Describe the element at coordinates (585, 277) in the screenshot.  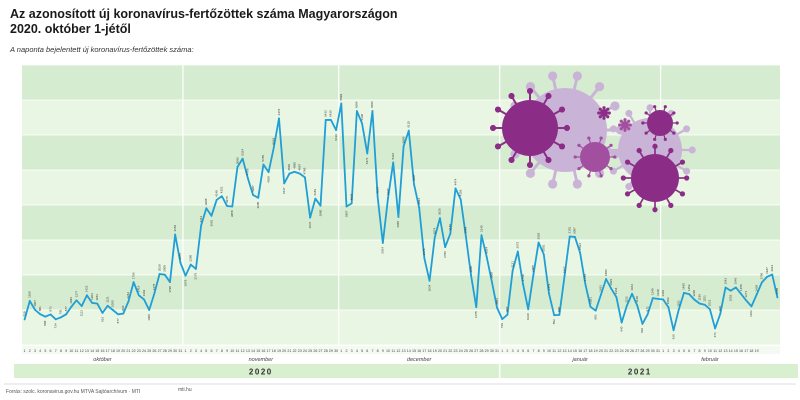
I see `data-label: 1744` at that location.